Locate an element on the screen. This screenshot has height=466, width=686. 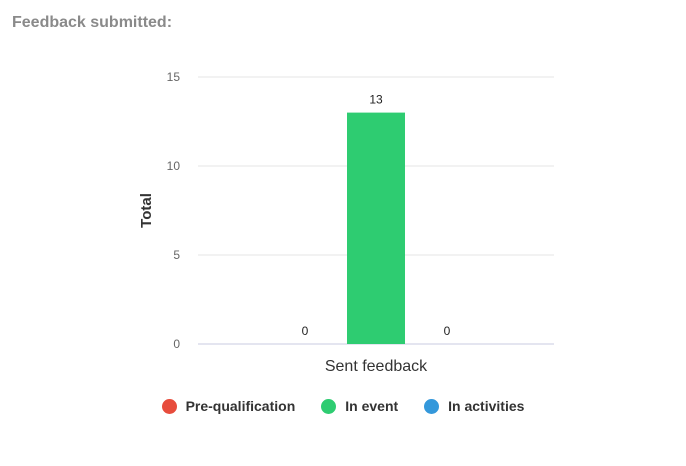
legend-item-pre-qualification: Pre-qualification is located at coordinates (228, 406).